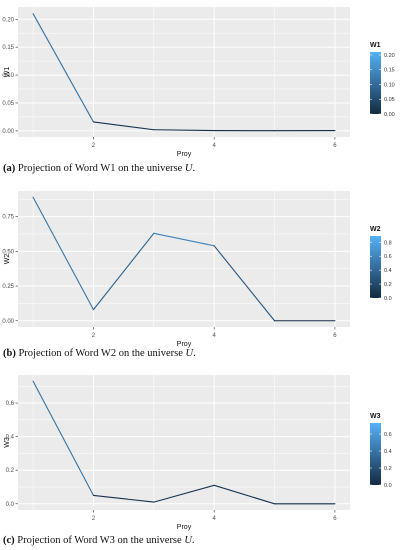 The image size is (400, 550). What do you see at coordinates (8, 252) in the screenshot?
I see `y-tick-label: 0.50` at bounding box center [8, 252].